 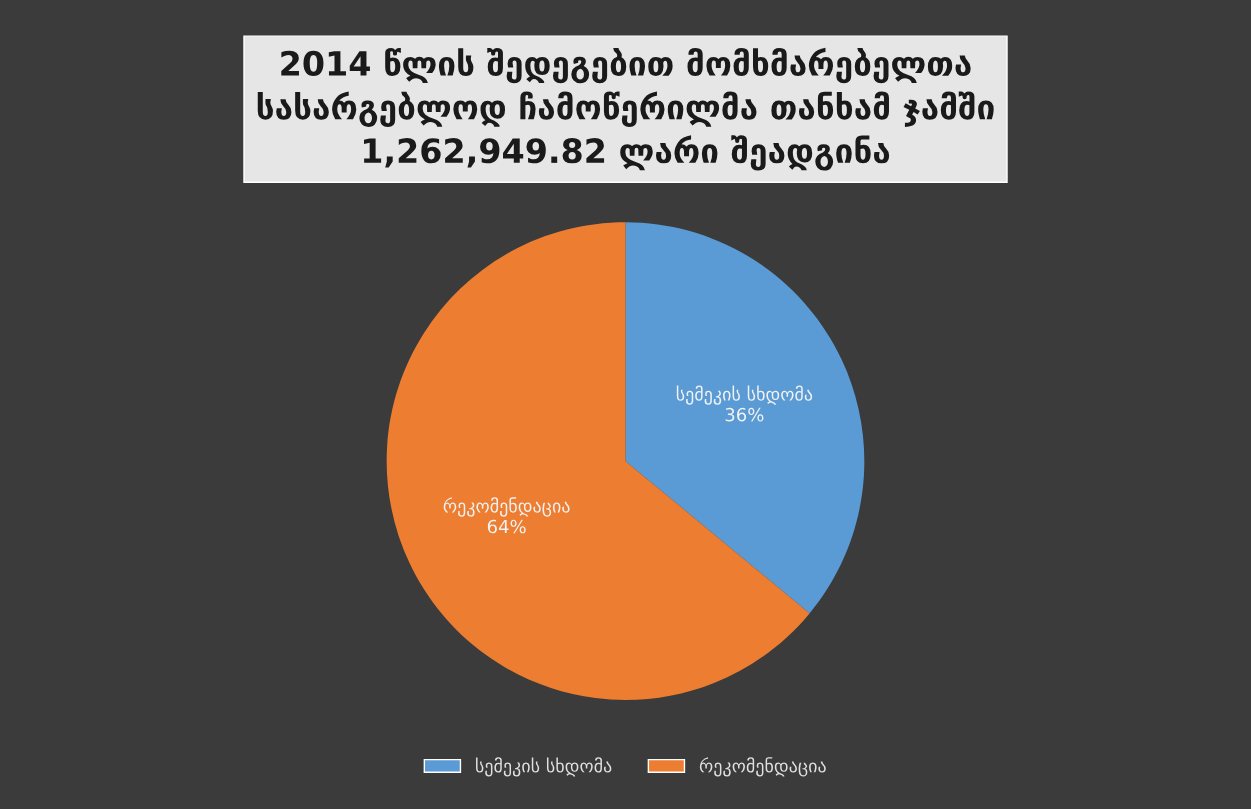 I want to click on legend-label: რეკომენდაცია, so click(x=762, y=767).